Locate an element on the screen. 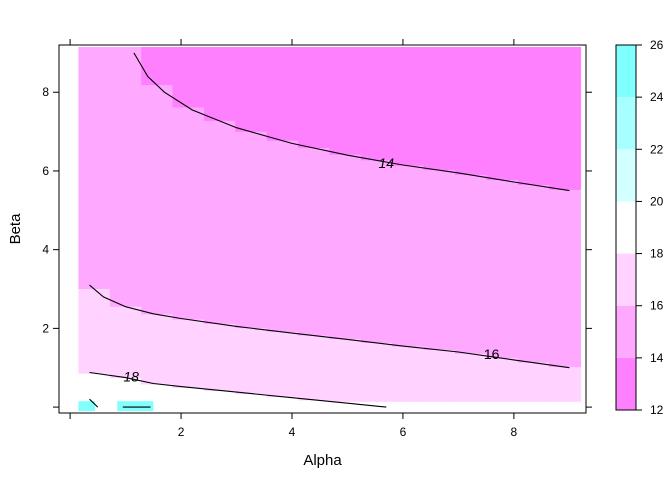 This screenshot has width=672, height=480. colorbar-frame is located at coordinates (626, 227).